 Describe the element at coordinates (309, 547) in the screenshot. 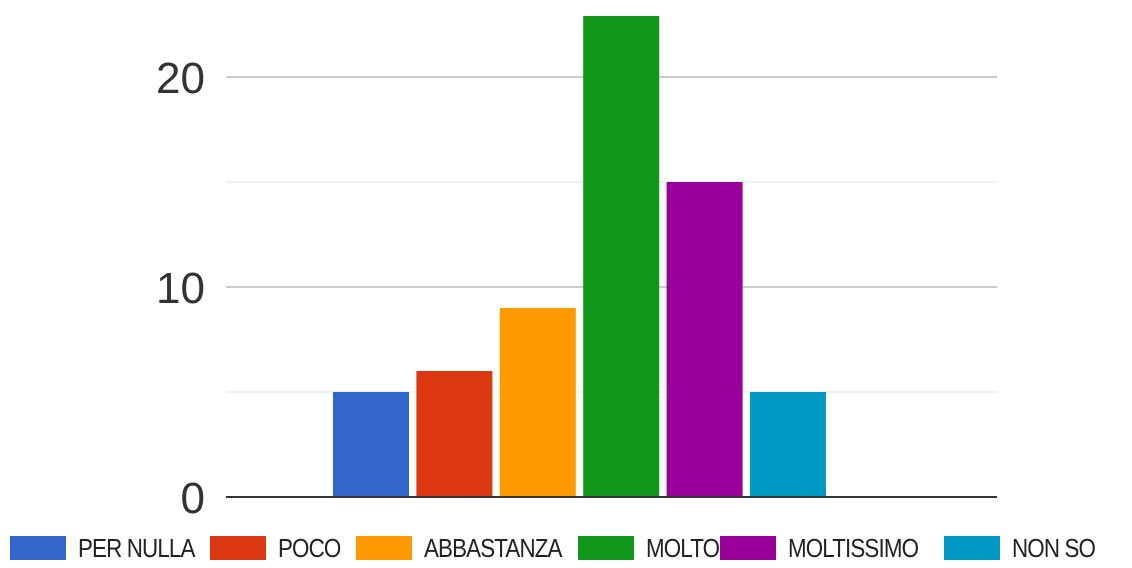

I see `legend-label: POCO` at that location.